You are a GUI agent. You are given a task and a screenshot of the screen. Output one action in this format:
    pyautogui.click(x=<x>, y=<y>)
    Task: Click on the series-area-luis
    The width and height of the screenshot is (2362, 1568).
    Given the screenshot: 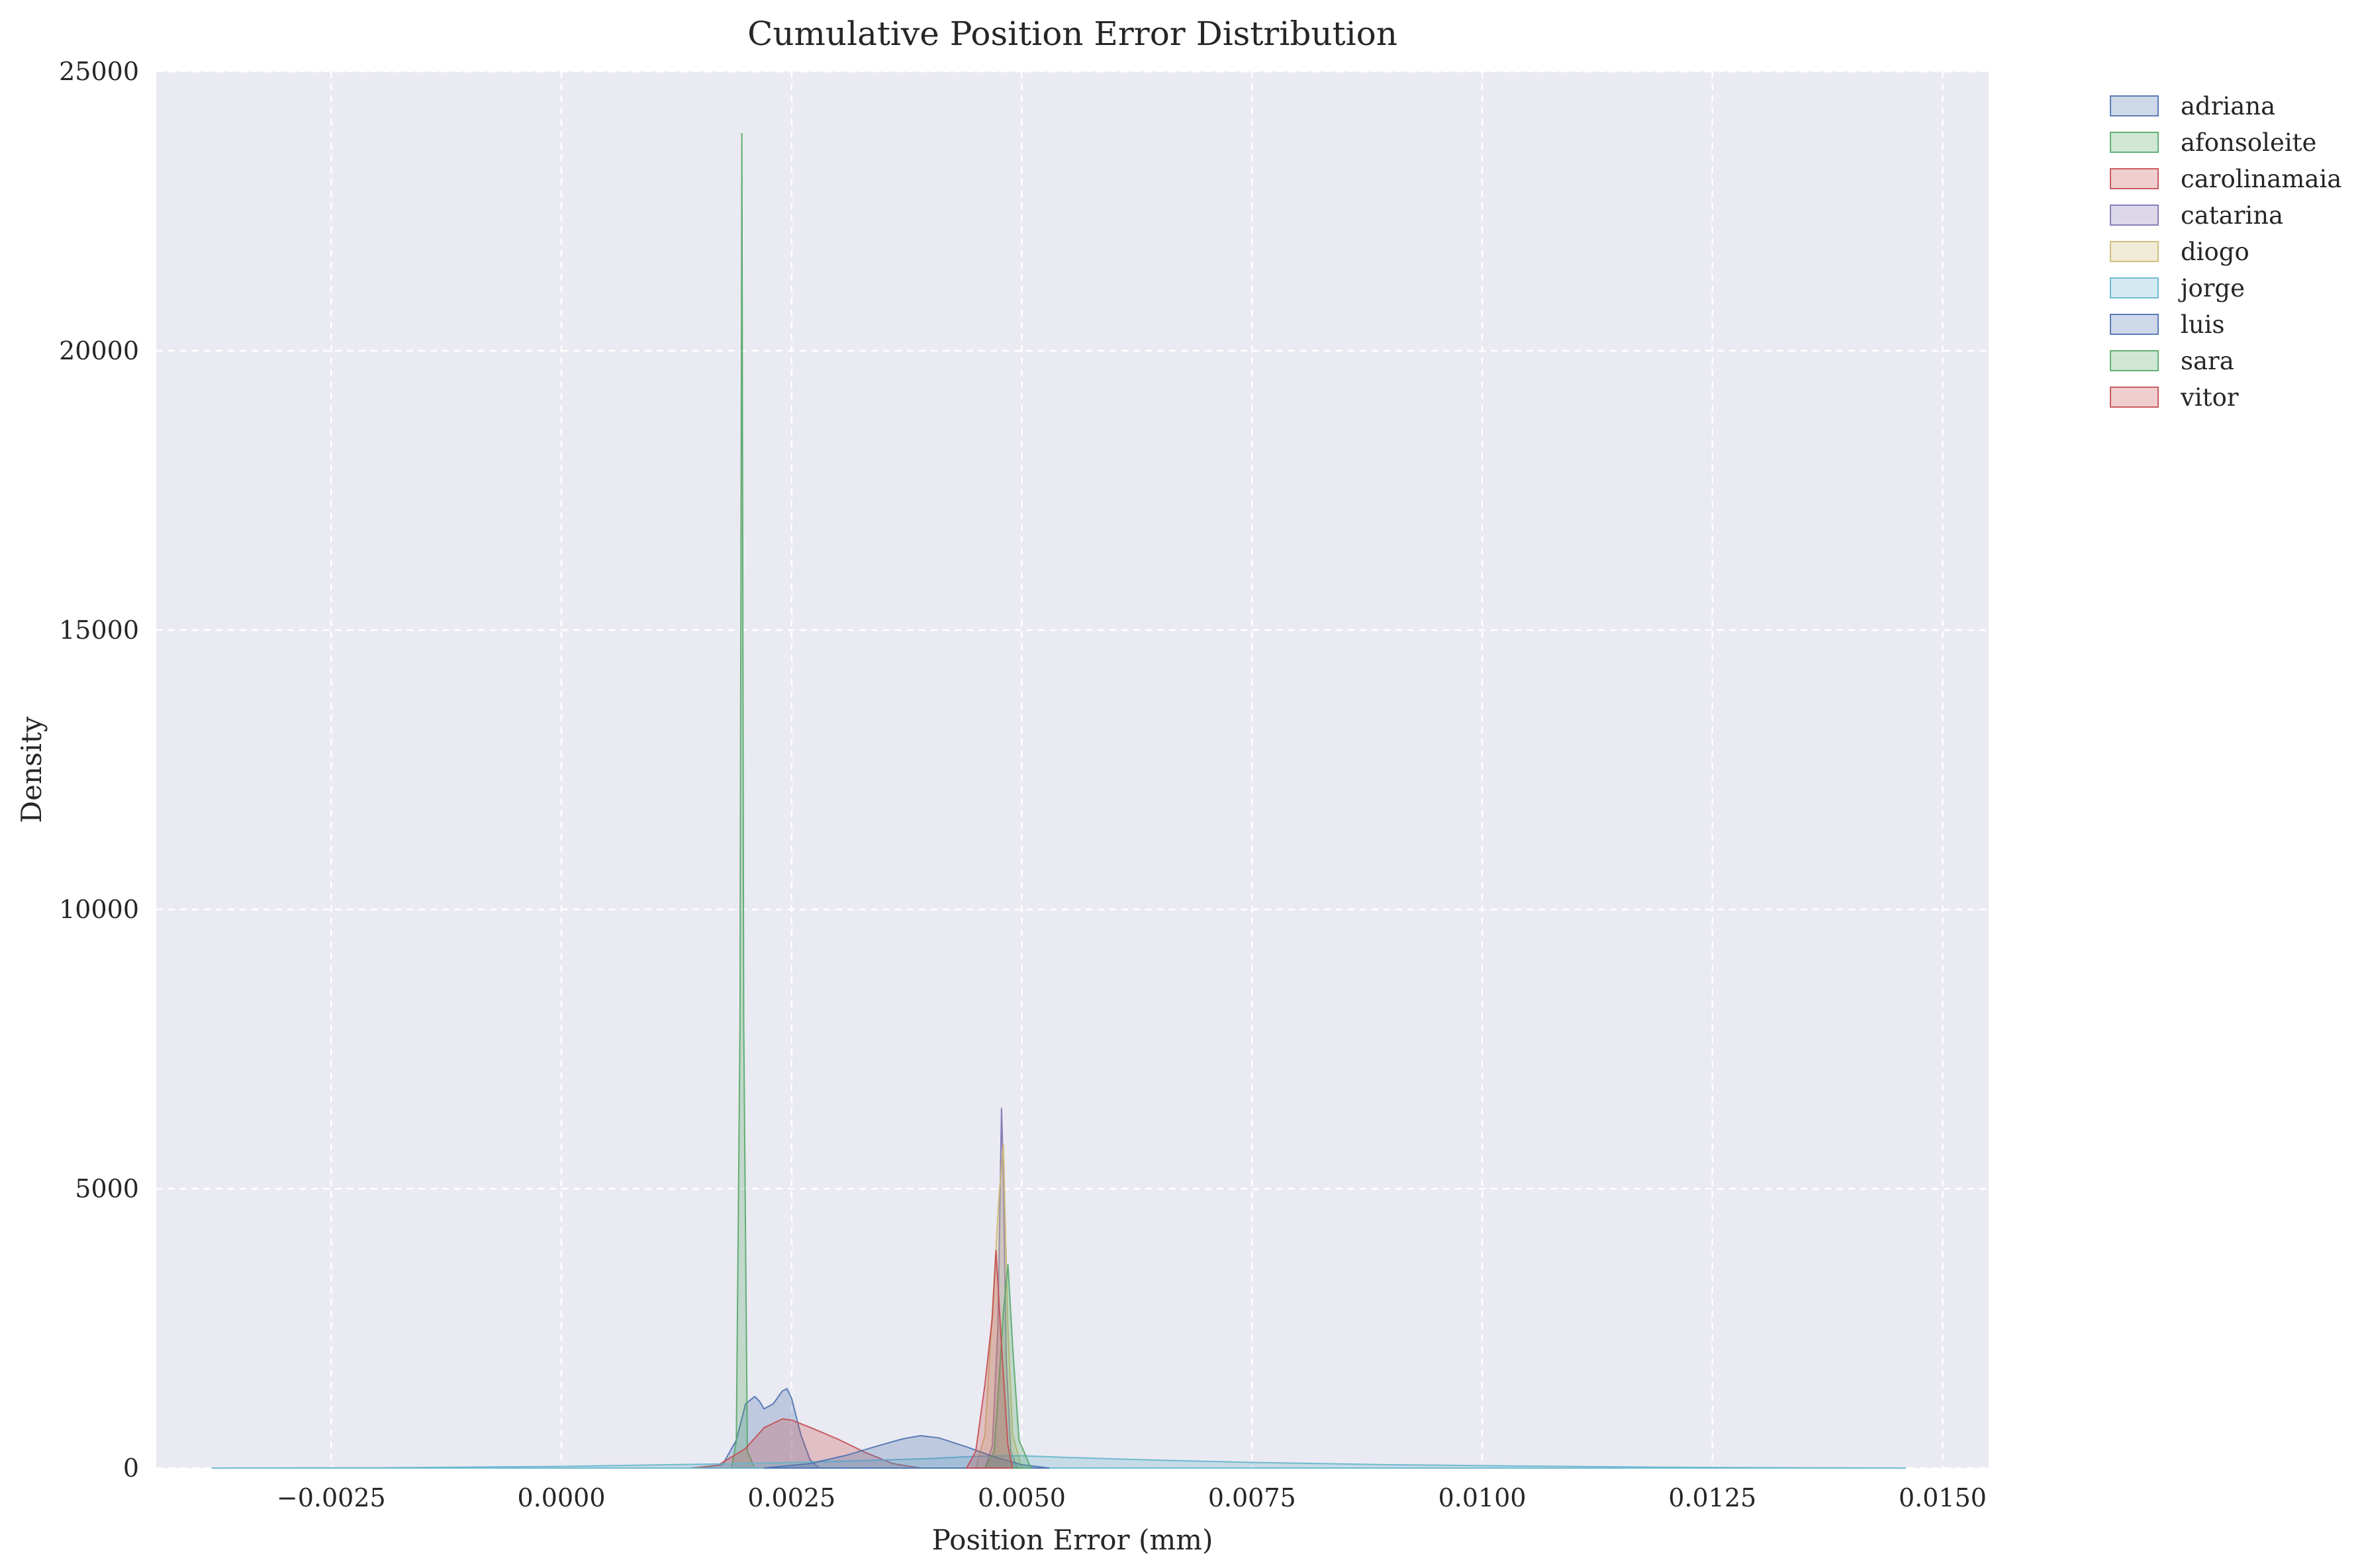 What is the action you would take?
    pyautogui.click(x=907, y=1452)
    